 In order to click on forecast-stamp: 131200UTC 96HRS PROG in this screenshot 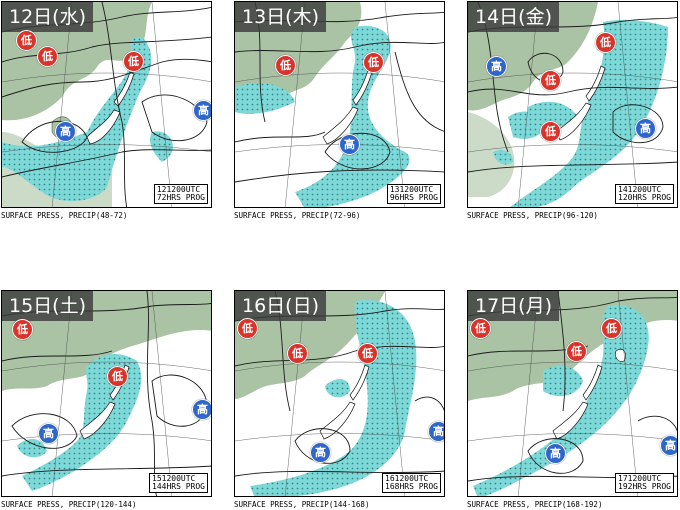, I will do `click(413, 194)`.